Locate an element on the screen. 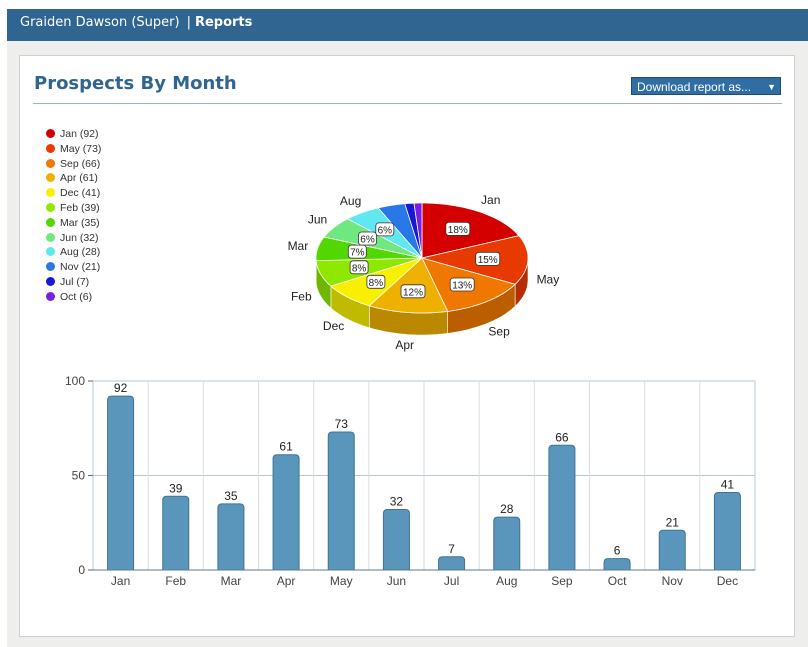 The width and height of the screenshot is (808, 647). legend-item: Sep (66) is located at coordinates (73, 164).